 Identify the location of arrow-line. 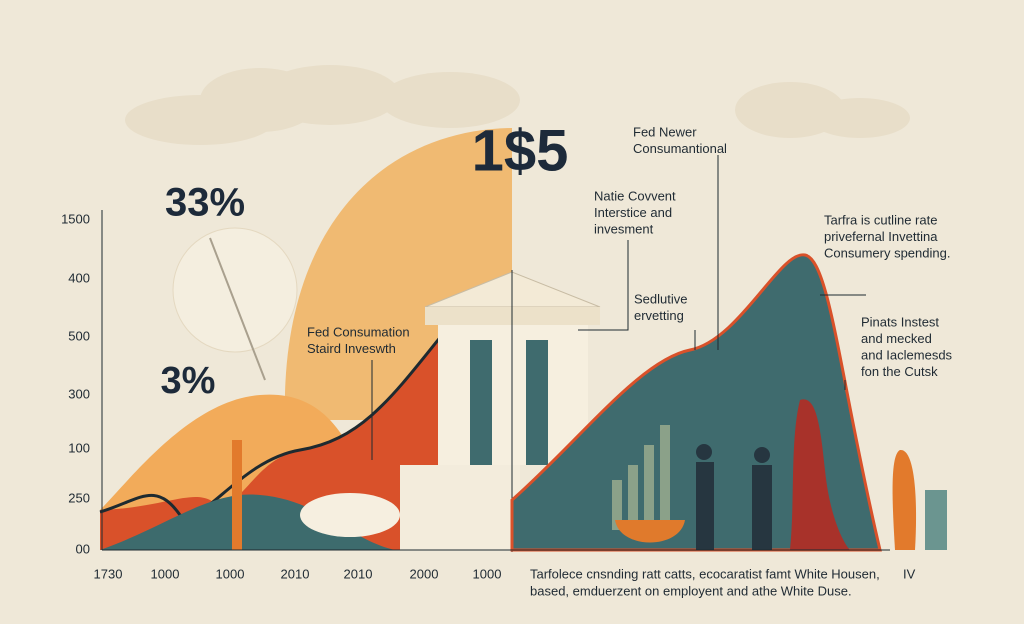
(237, 309).